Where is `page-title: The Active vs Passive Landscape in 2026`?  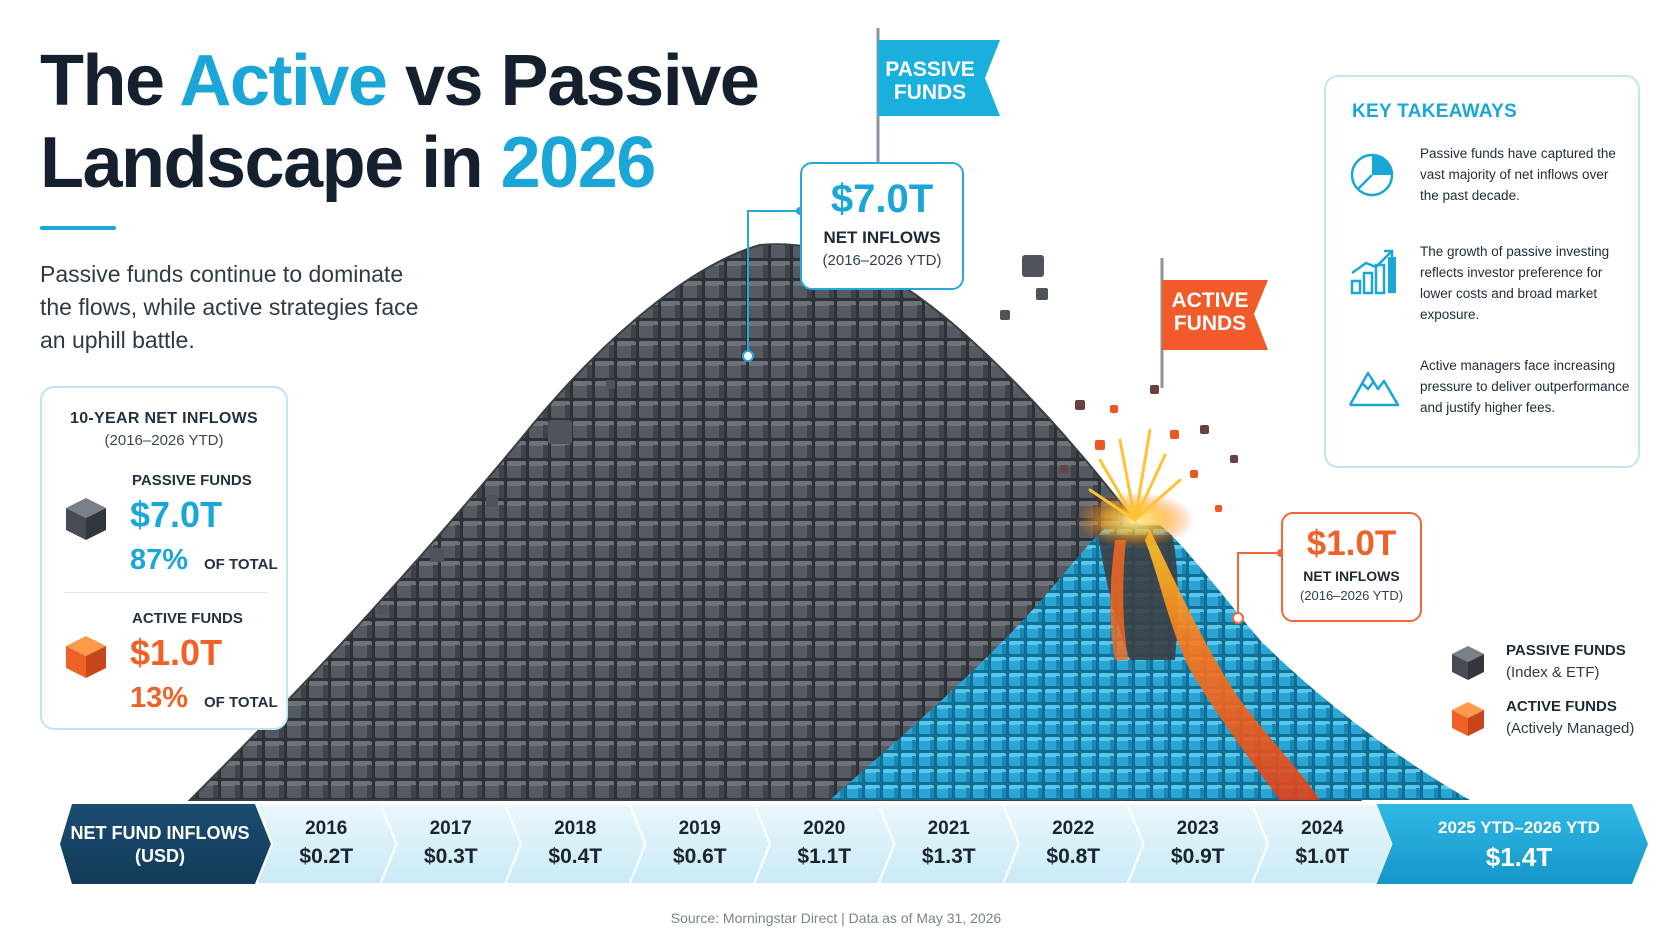 page-title: The Active vs Passive Landscape in 2026 is located at coordinates (400, 122).